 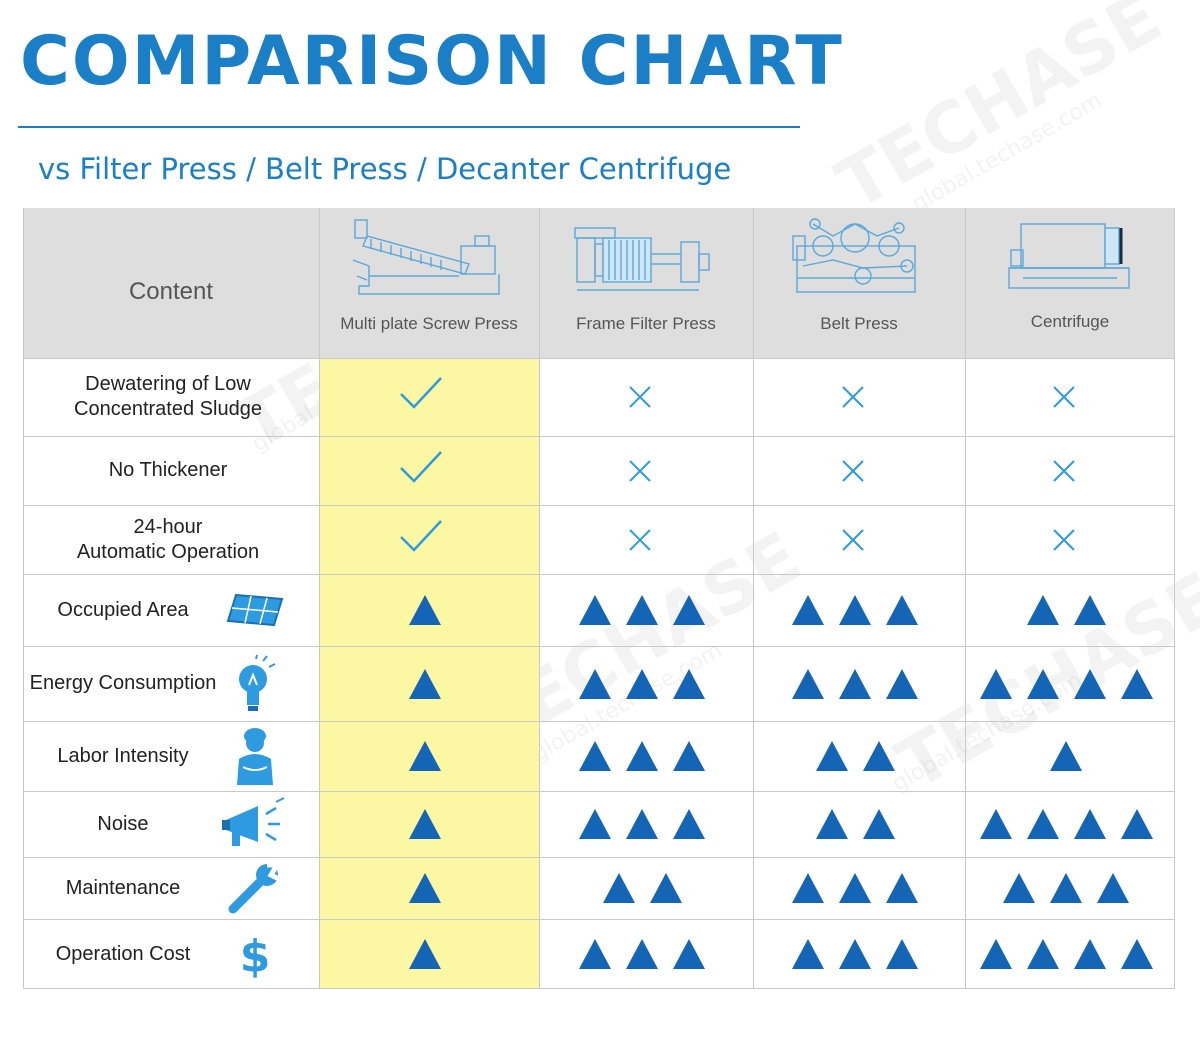 What do you see at coordinates (168, 409) in the screenshot?
I see `row-label-line: Concentrated Sludge` at bounding box center [168, 409].